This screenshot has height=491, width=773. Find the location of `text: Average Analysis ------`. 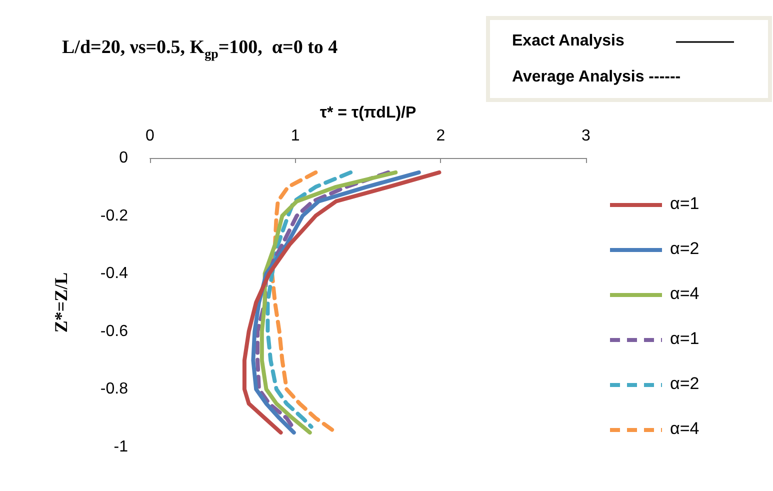

text: Average Analysis ------ is located at coordinates (596, 77).